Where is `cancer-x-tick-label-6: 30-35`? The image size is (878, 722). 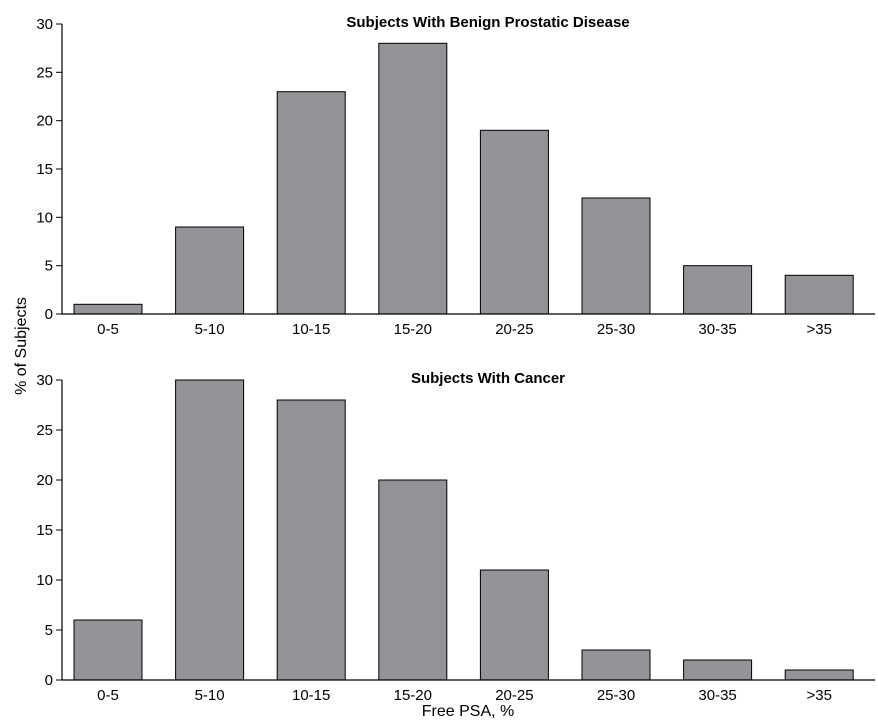 cancer-x-tick-label-6: 30-35 is located at coordinates (717, 695).